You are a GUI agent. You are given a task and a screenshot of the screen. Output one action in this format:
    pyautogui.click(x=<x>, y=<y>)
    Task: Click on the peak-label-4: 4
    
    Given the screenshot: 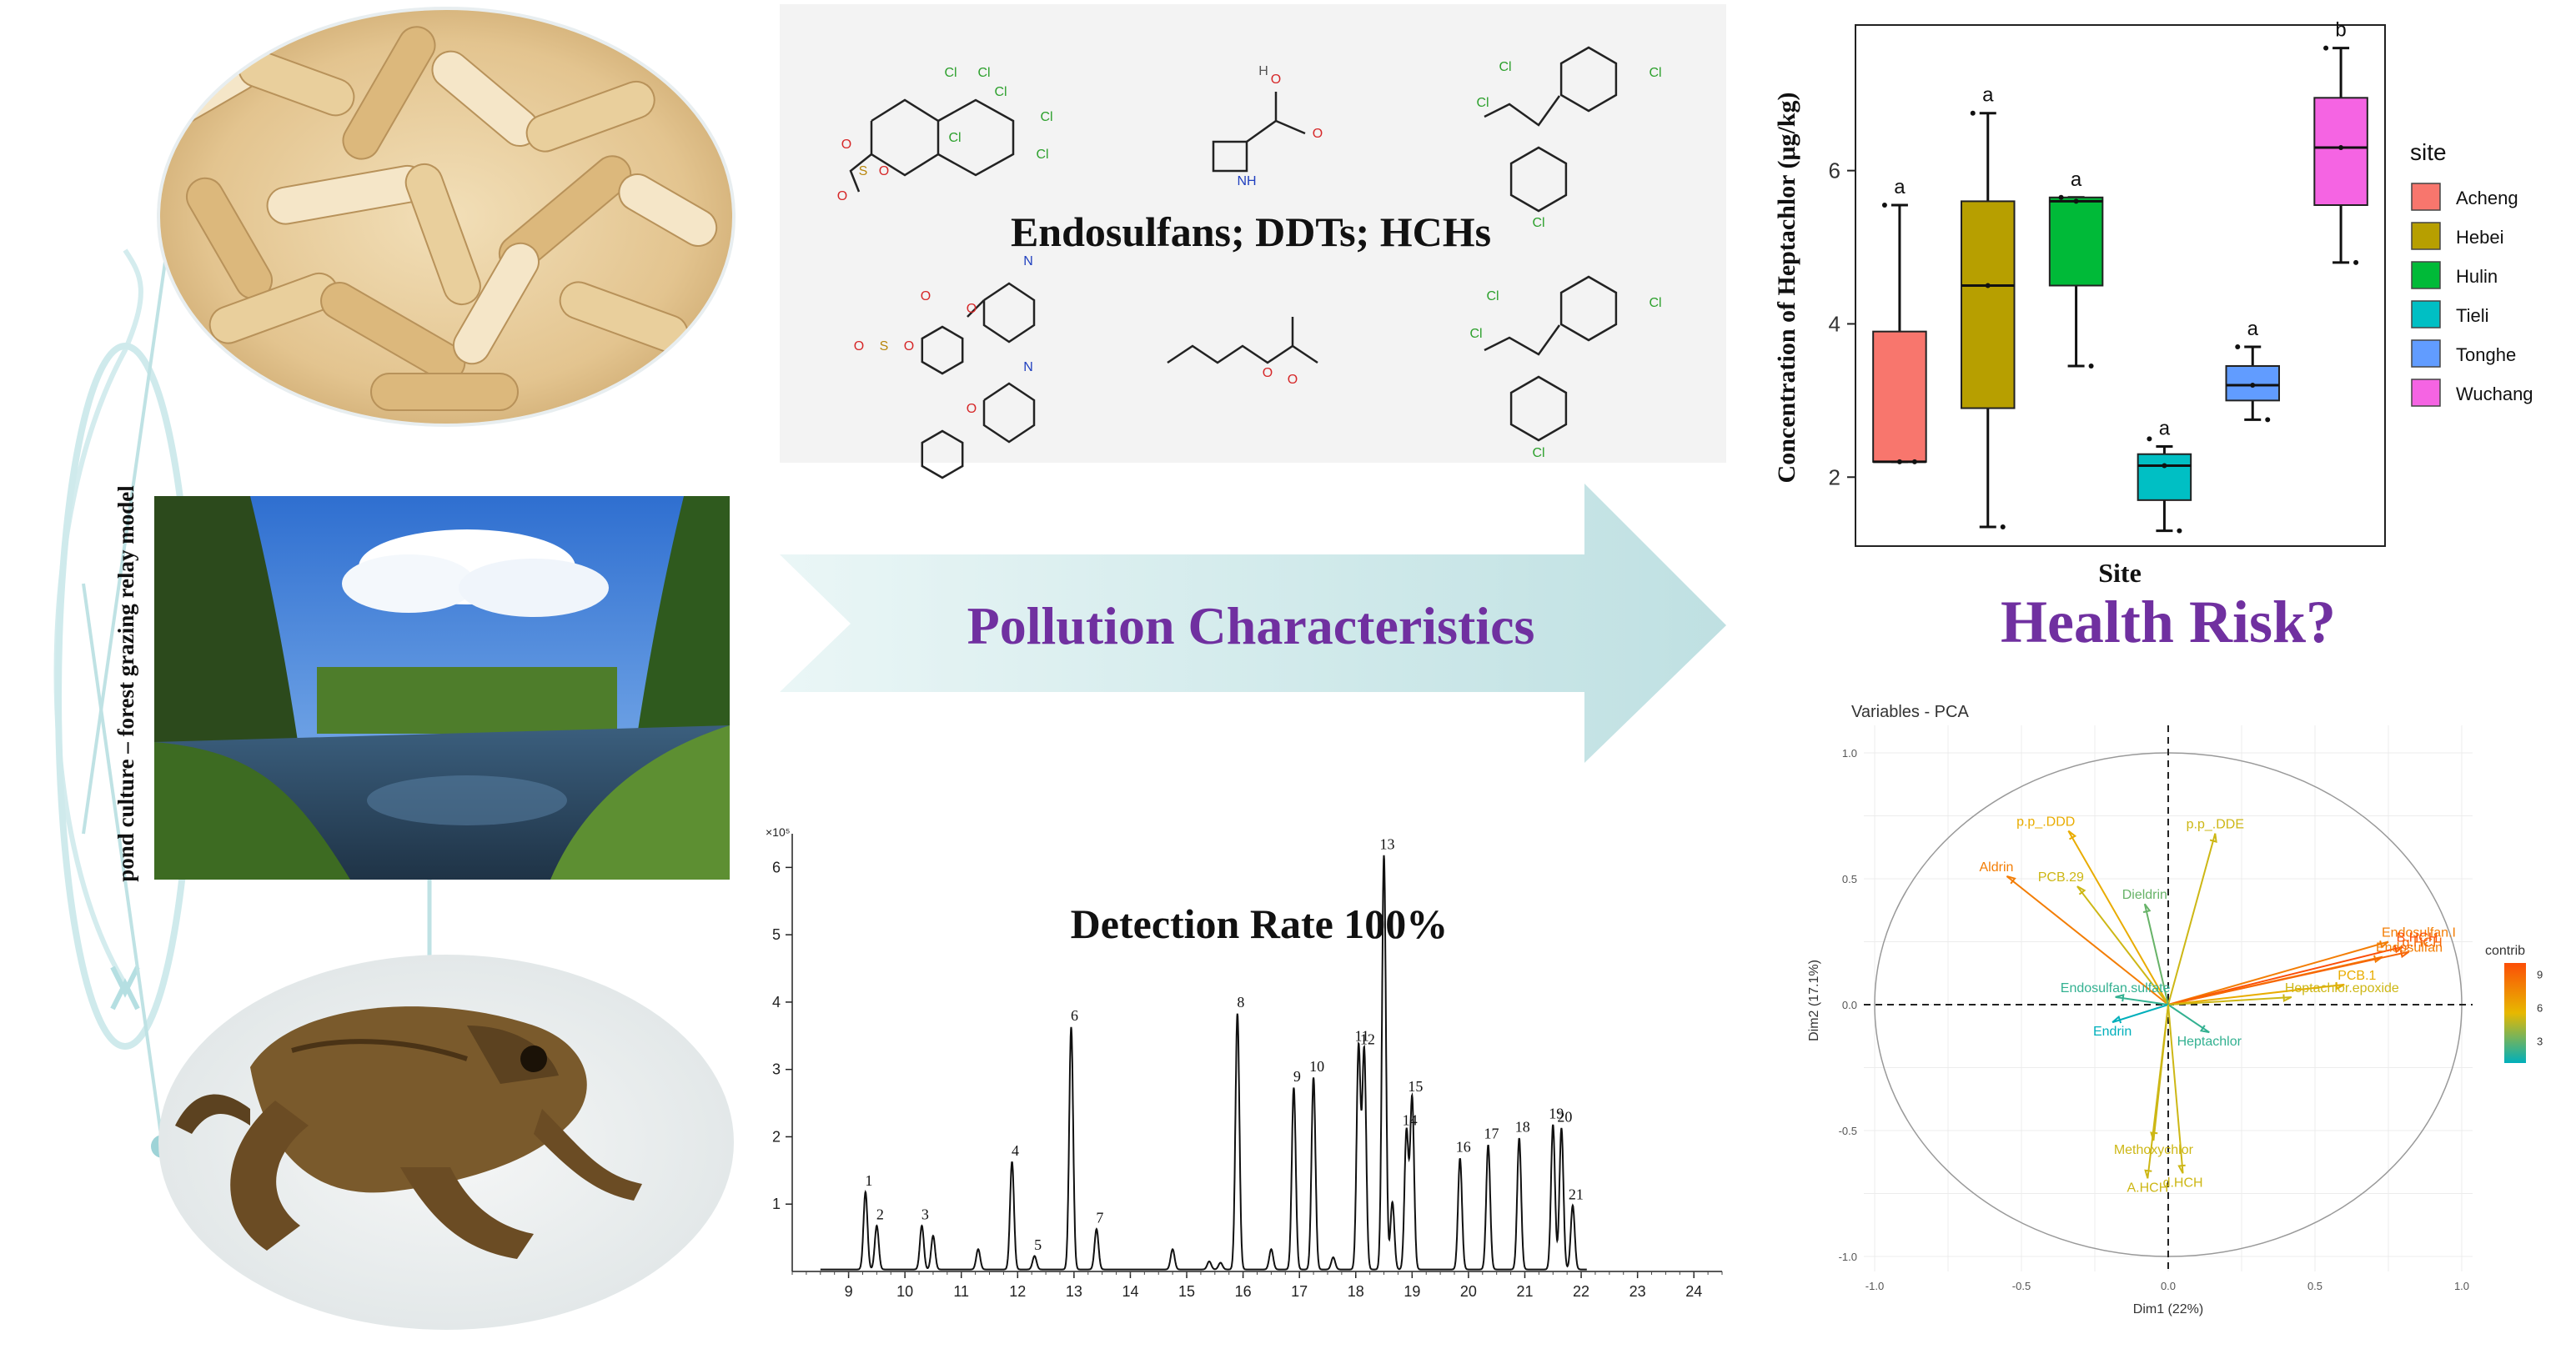 What is the action you would take?
    pyautogui.click(x=1015, y=1150)
    